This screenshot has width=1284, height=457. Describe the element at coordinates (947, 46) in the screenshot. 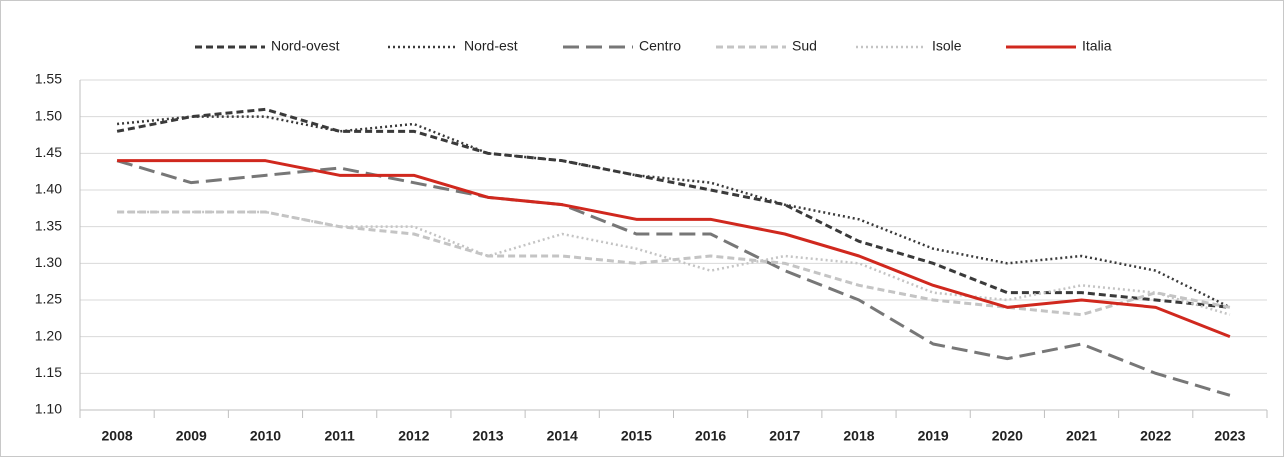

I see `legend-label: Isole` at that location.